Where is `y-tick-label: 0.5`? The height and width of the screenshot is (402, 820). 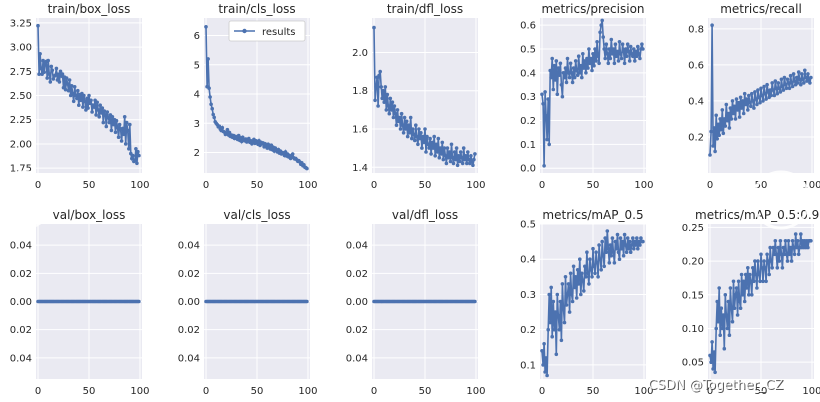
y-tick-label: 0.5 is located at coordinates (528, 225).